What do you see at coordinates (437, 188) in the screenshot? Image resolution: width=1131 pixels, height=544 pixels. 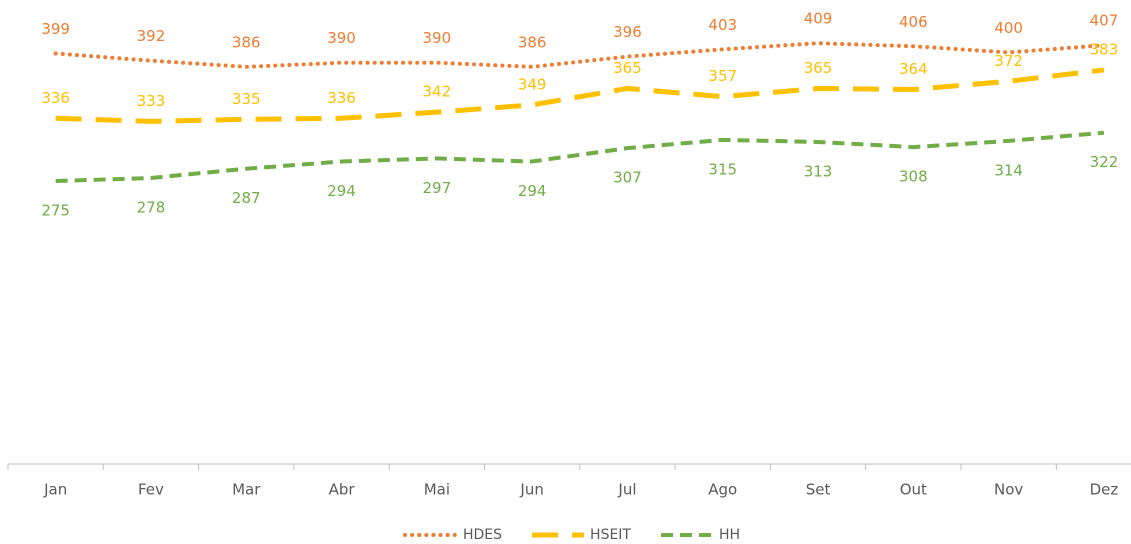 I see `data-label: 297` at bounding box center [437, 188].